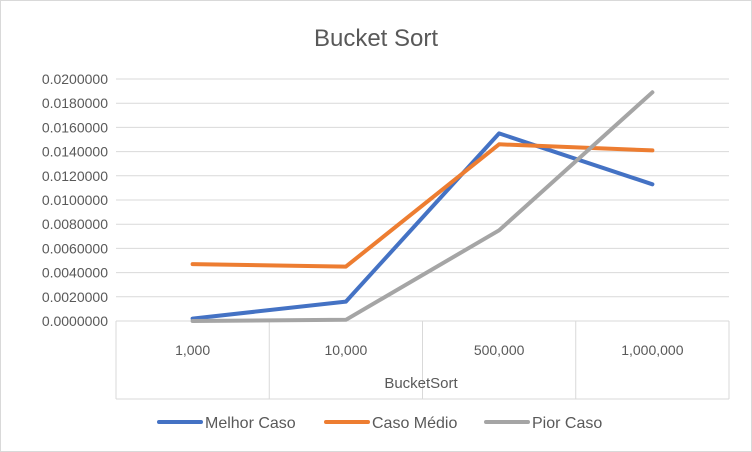 This screenshot has width=752, height=452. Describe the element at coordinates (75, 248) in the screenshot. I see `y-tick-label: 0.0060000` at that location.